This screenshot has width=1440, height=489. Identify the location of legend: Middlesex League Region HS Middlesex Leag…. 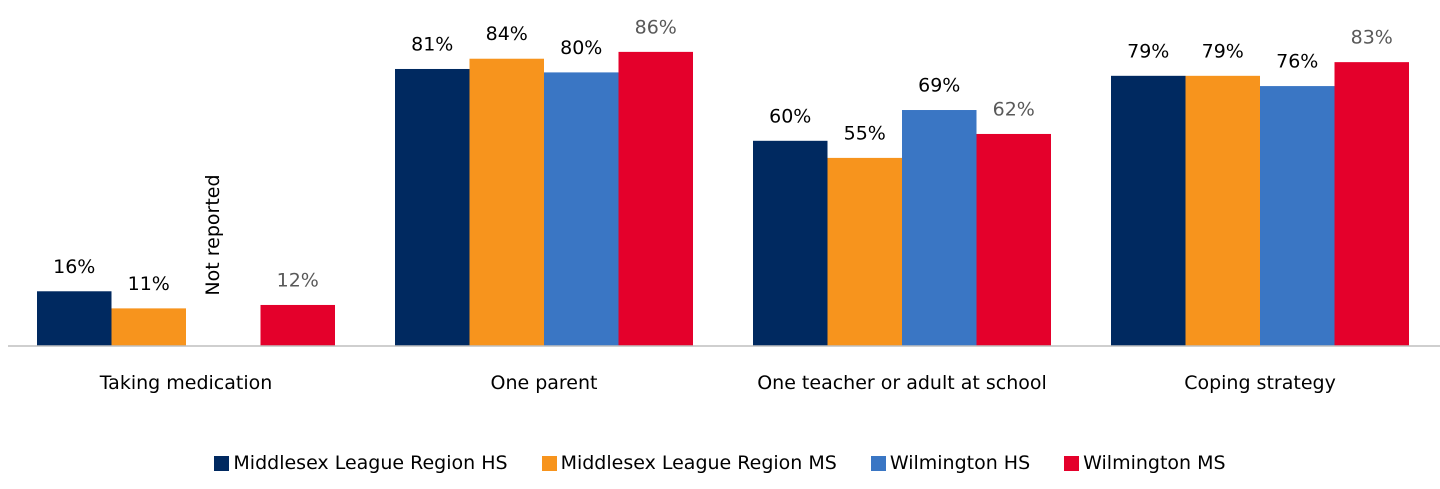
(720, 463).